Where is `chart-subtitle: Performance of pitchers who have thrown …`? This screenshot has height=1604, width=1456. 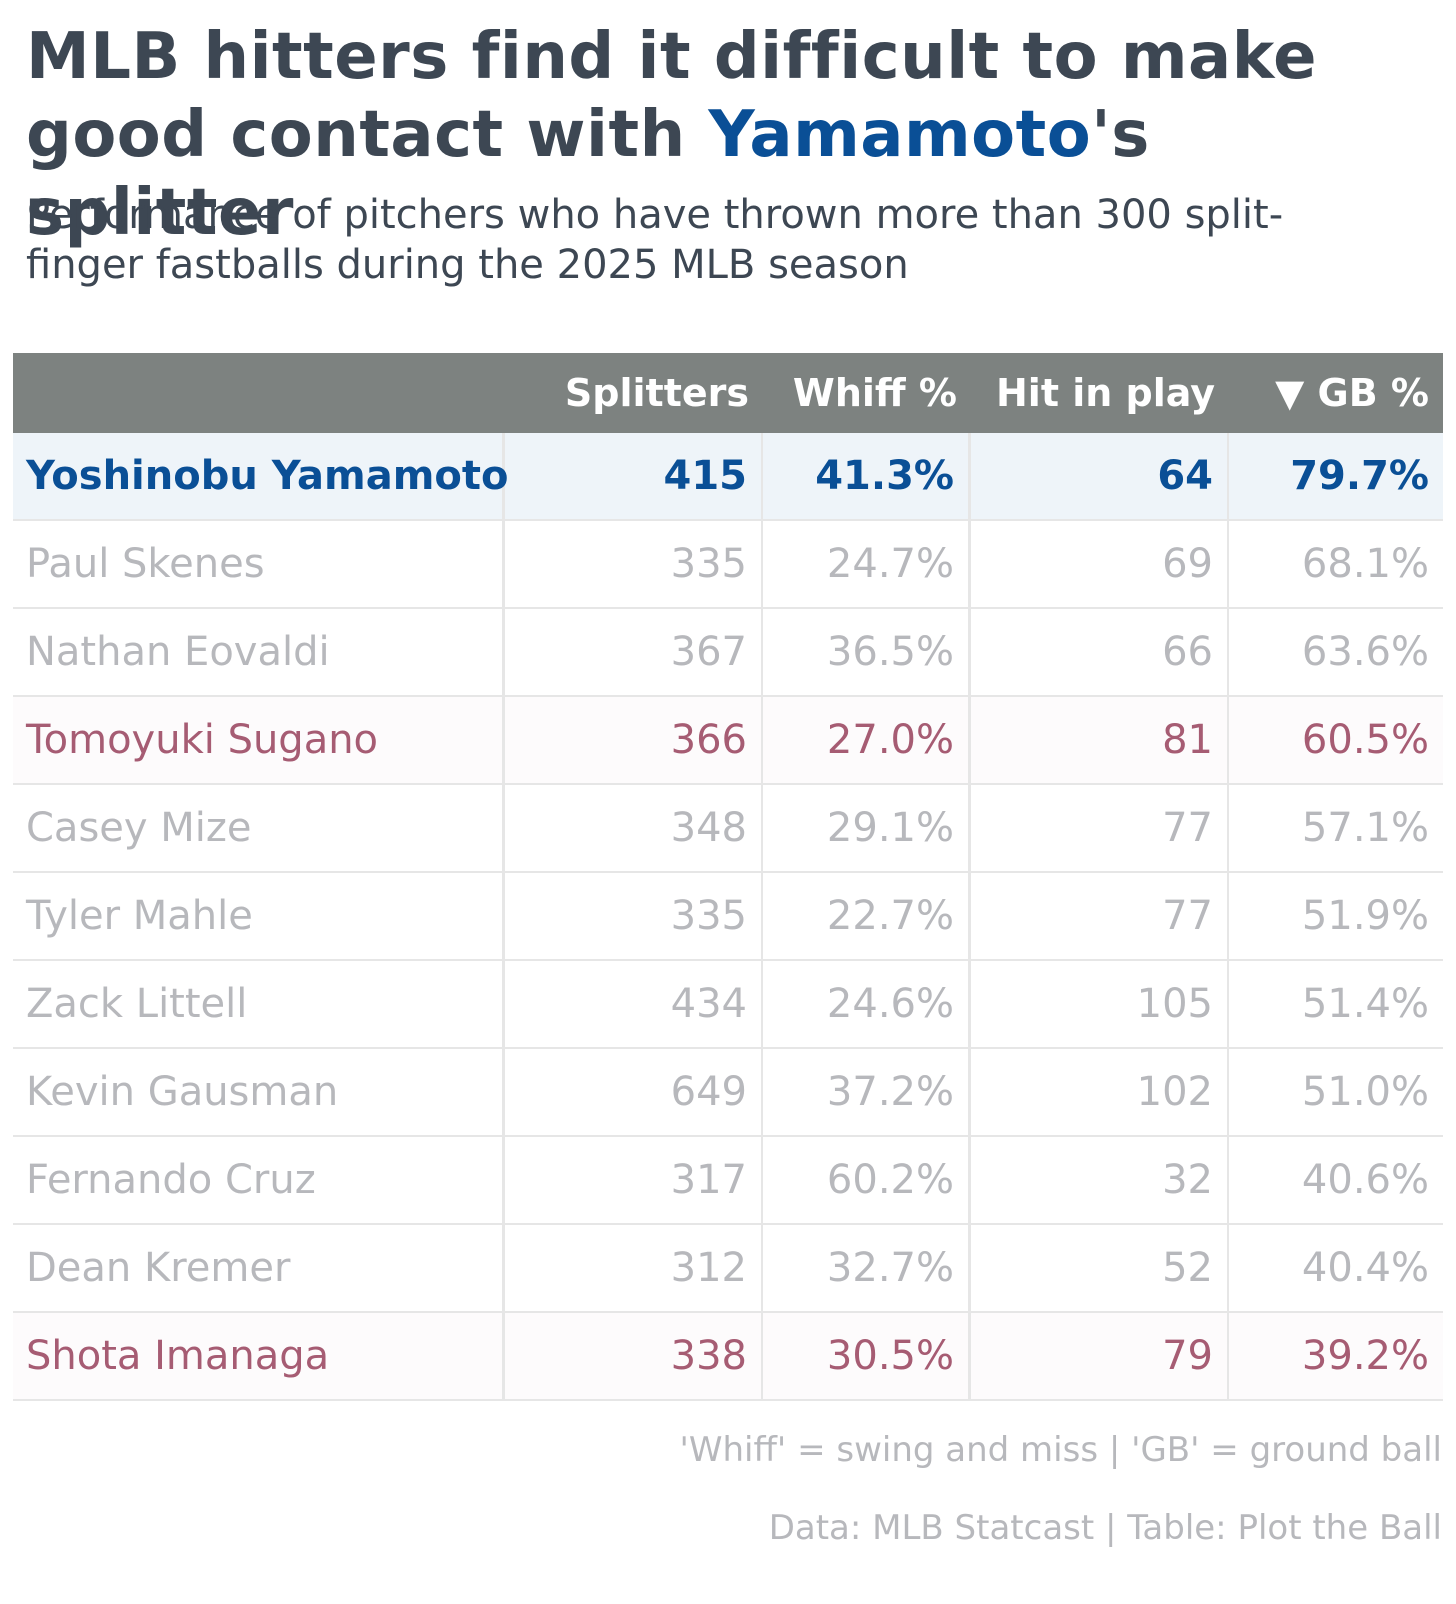
chart-subtitle: Performance of pitchers who have thrown … is located at coordinates (731, 240).